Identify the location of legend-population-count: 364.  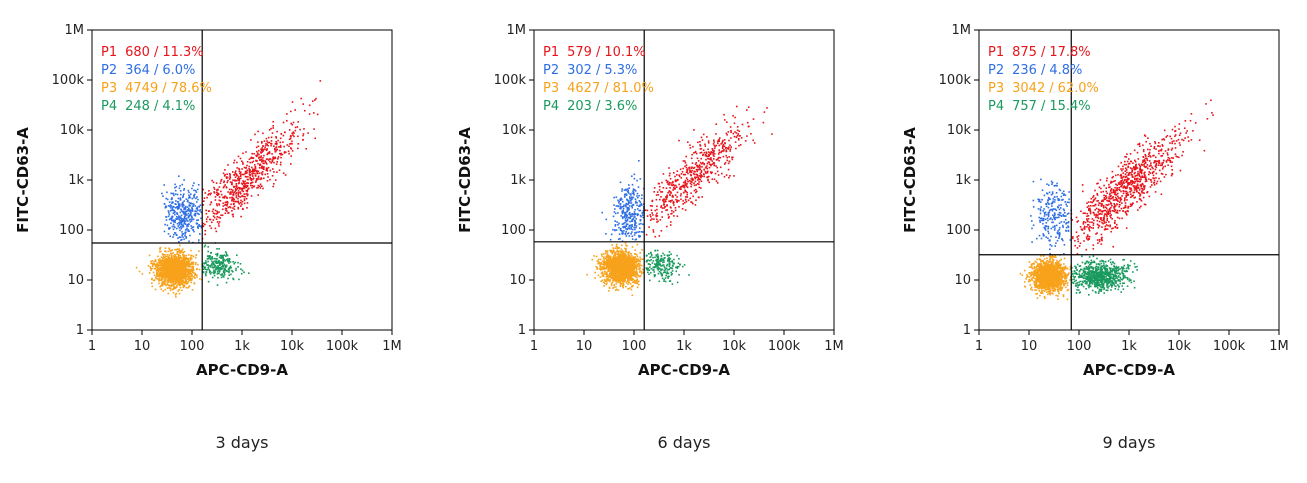
(137, 70).